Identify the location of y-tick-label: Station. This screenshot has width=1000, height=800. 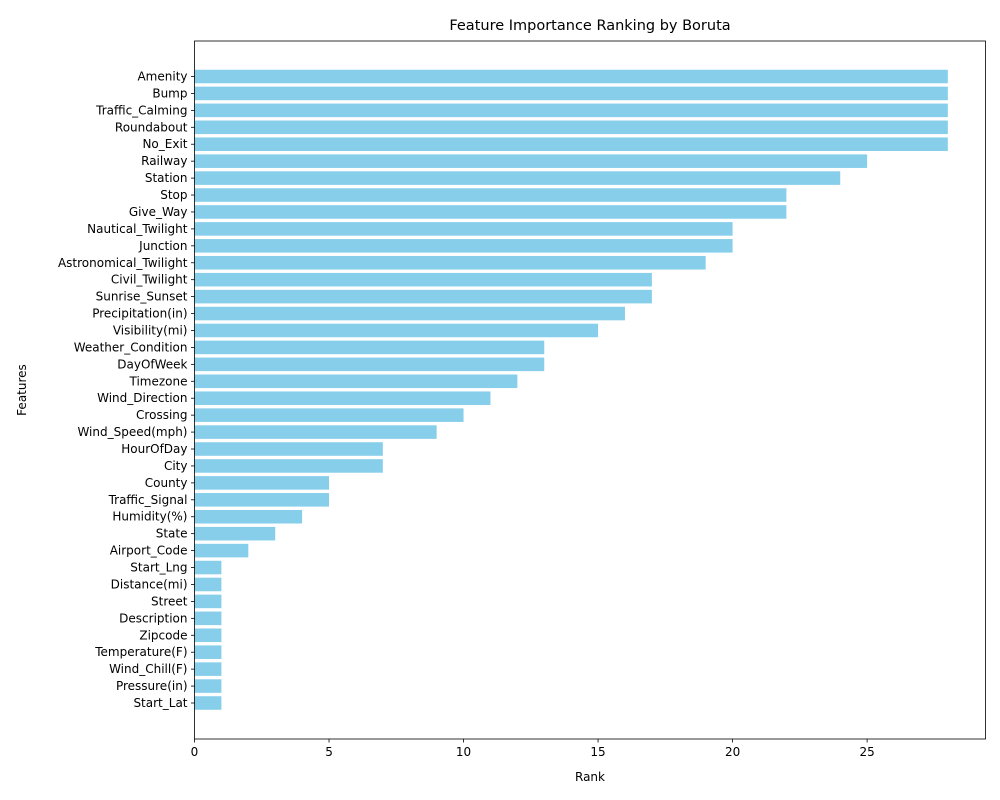
(166, 178).